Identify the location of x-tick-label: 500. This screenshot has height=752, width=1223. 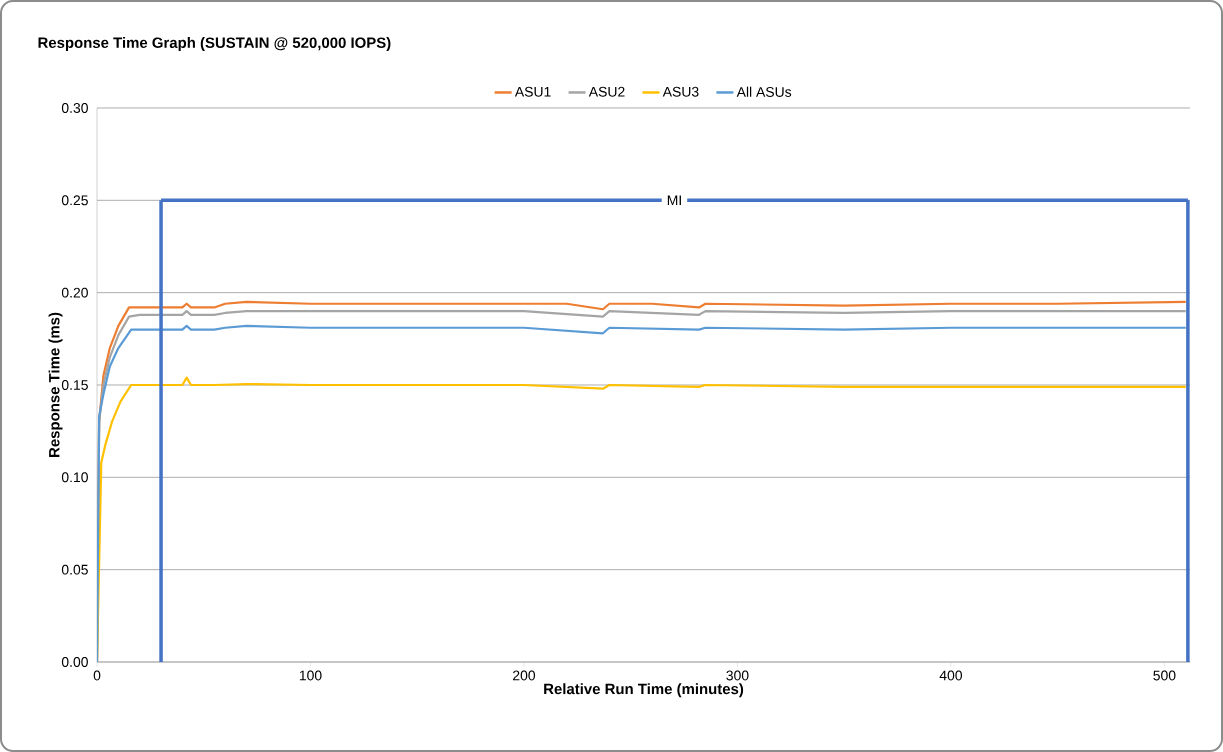
(1164, 675).